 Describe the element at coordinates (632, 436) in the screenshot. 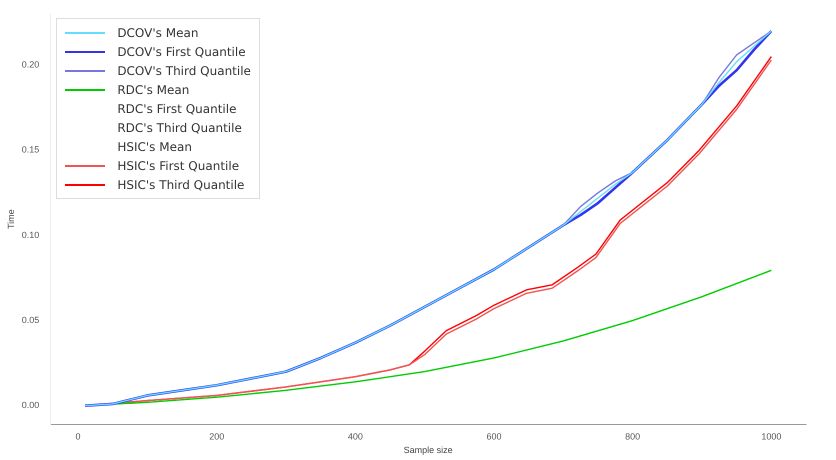

I see `x-tick-label: 800` at that location.